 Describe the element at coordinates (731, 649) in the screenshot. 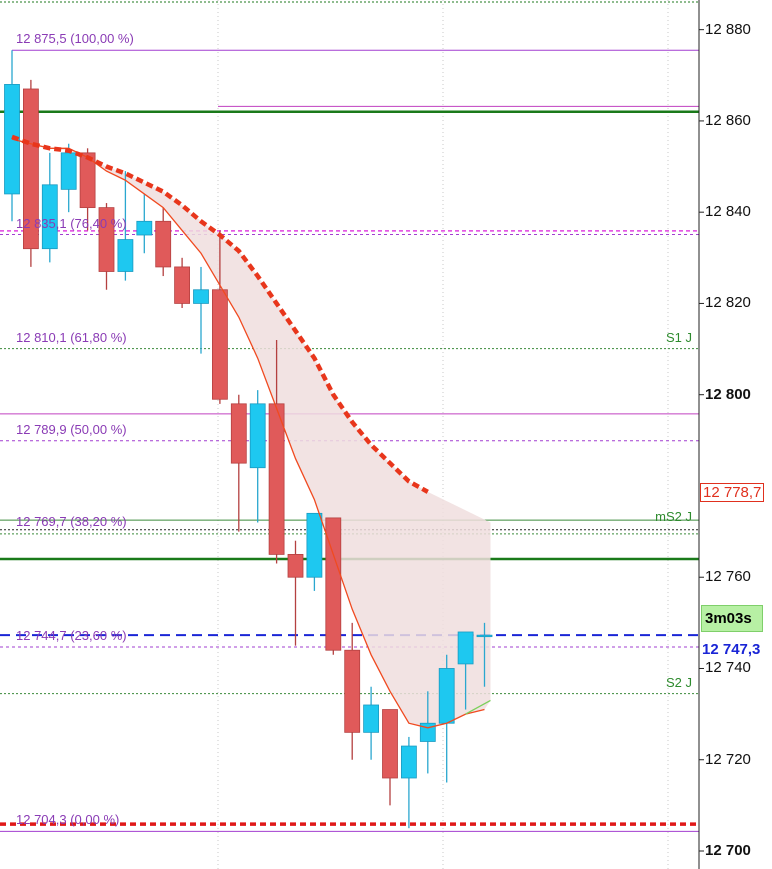

I see `current-price-tag: 12 747,3` at that location.